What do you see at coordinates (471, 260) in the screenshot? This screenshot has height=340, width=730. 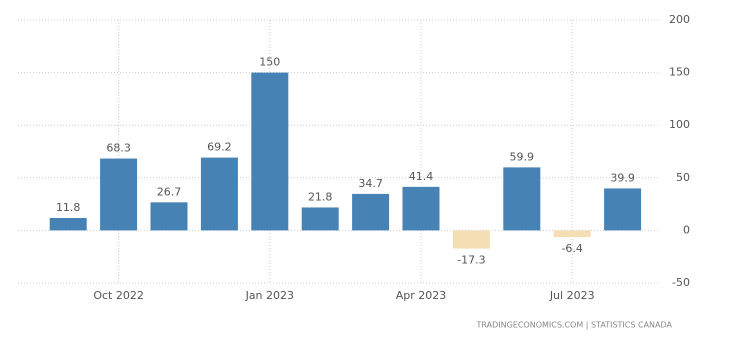 I see `data-label: -17.3` at bounding box center [471, 260].